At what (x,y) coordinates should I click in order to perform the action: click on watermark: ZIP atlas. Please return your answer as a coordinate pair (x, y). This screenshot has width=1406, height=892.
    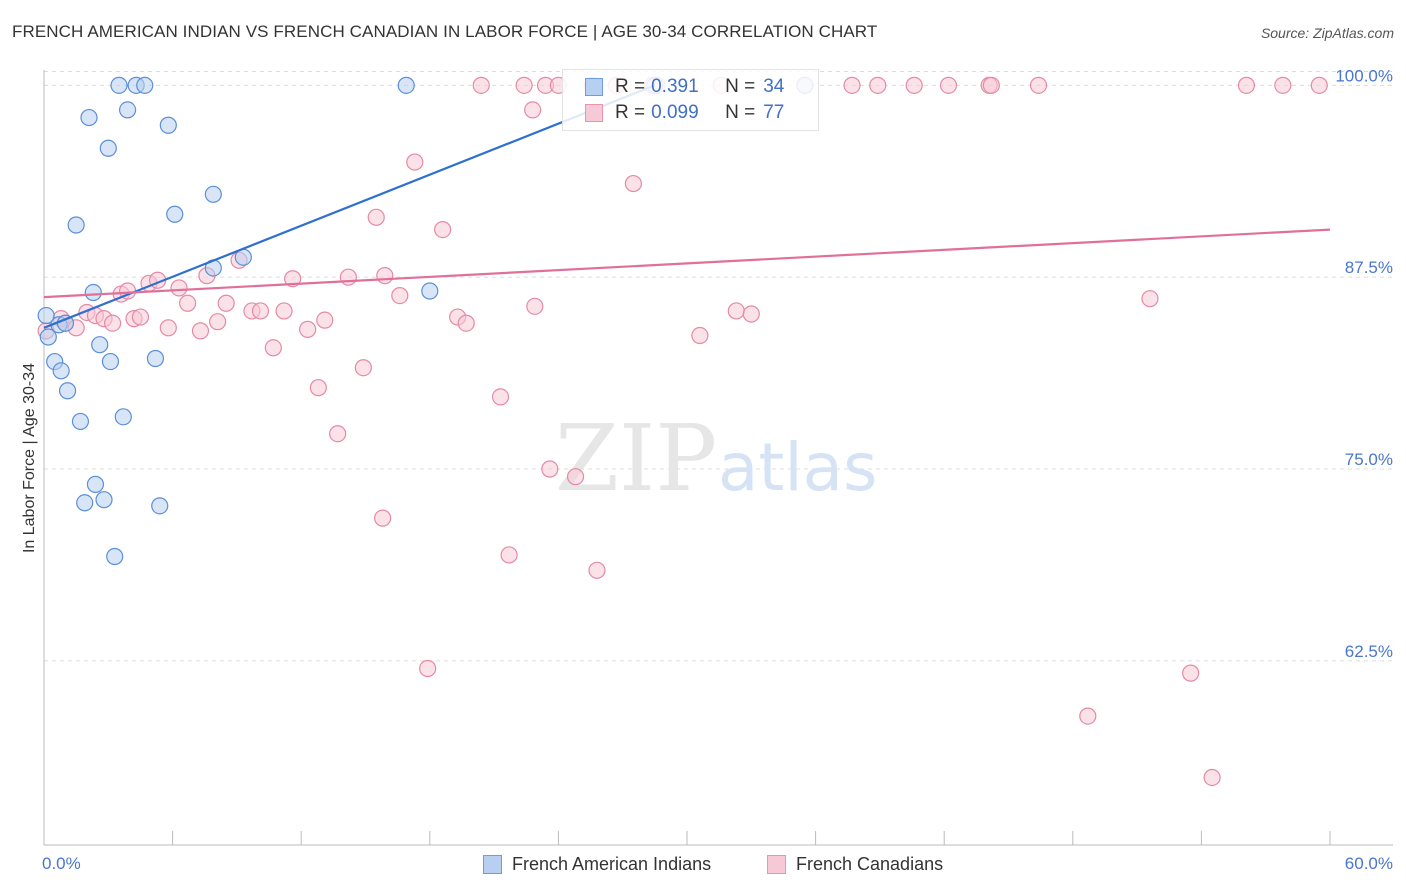
    Looking at the image, I should click on (716, 458).